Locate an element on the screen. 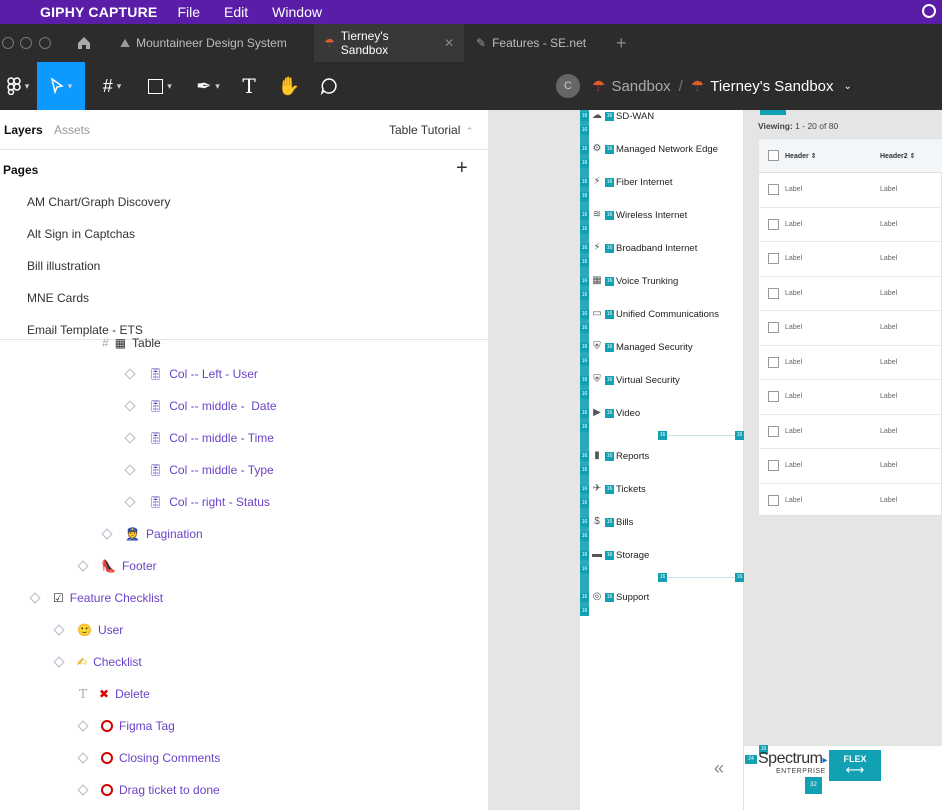  home-icon is located at coordinates (84, 44).